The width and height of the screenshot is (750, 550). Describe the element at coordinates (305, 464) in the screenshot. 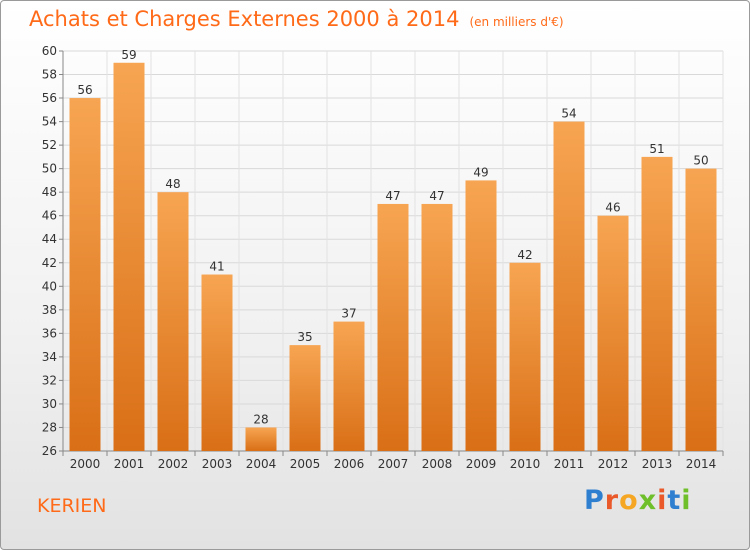

I see `x-tick-label: 2005` at that location.